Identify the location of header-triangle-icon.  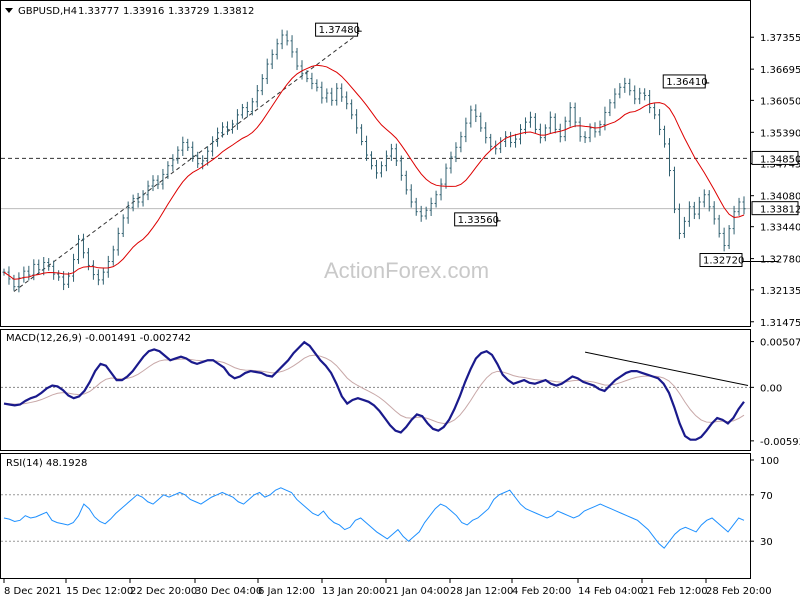
(9, 10).